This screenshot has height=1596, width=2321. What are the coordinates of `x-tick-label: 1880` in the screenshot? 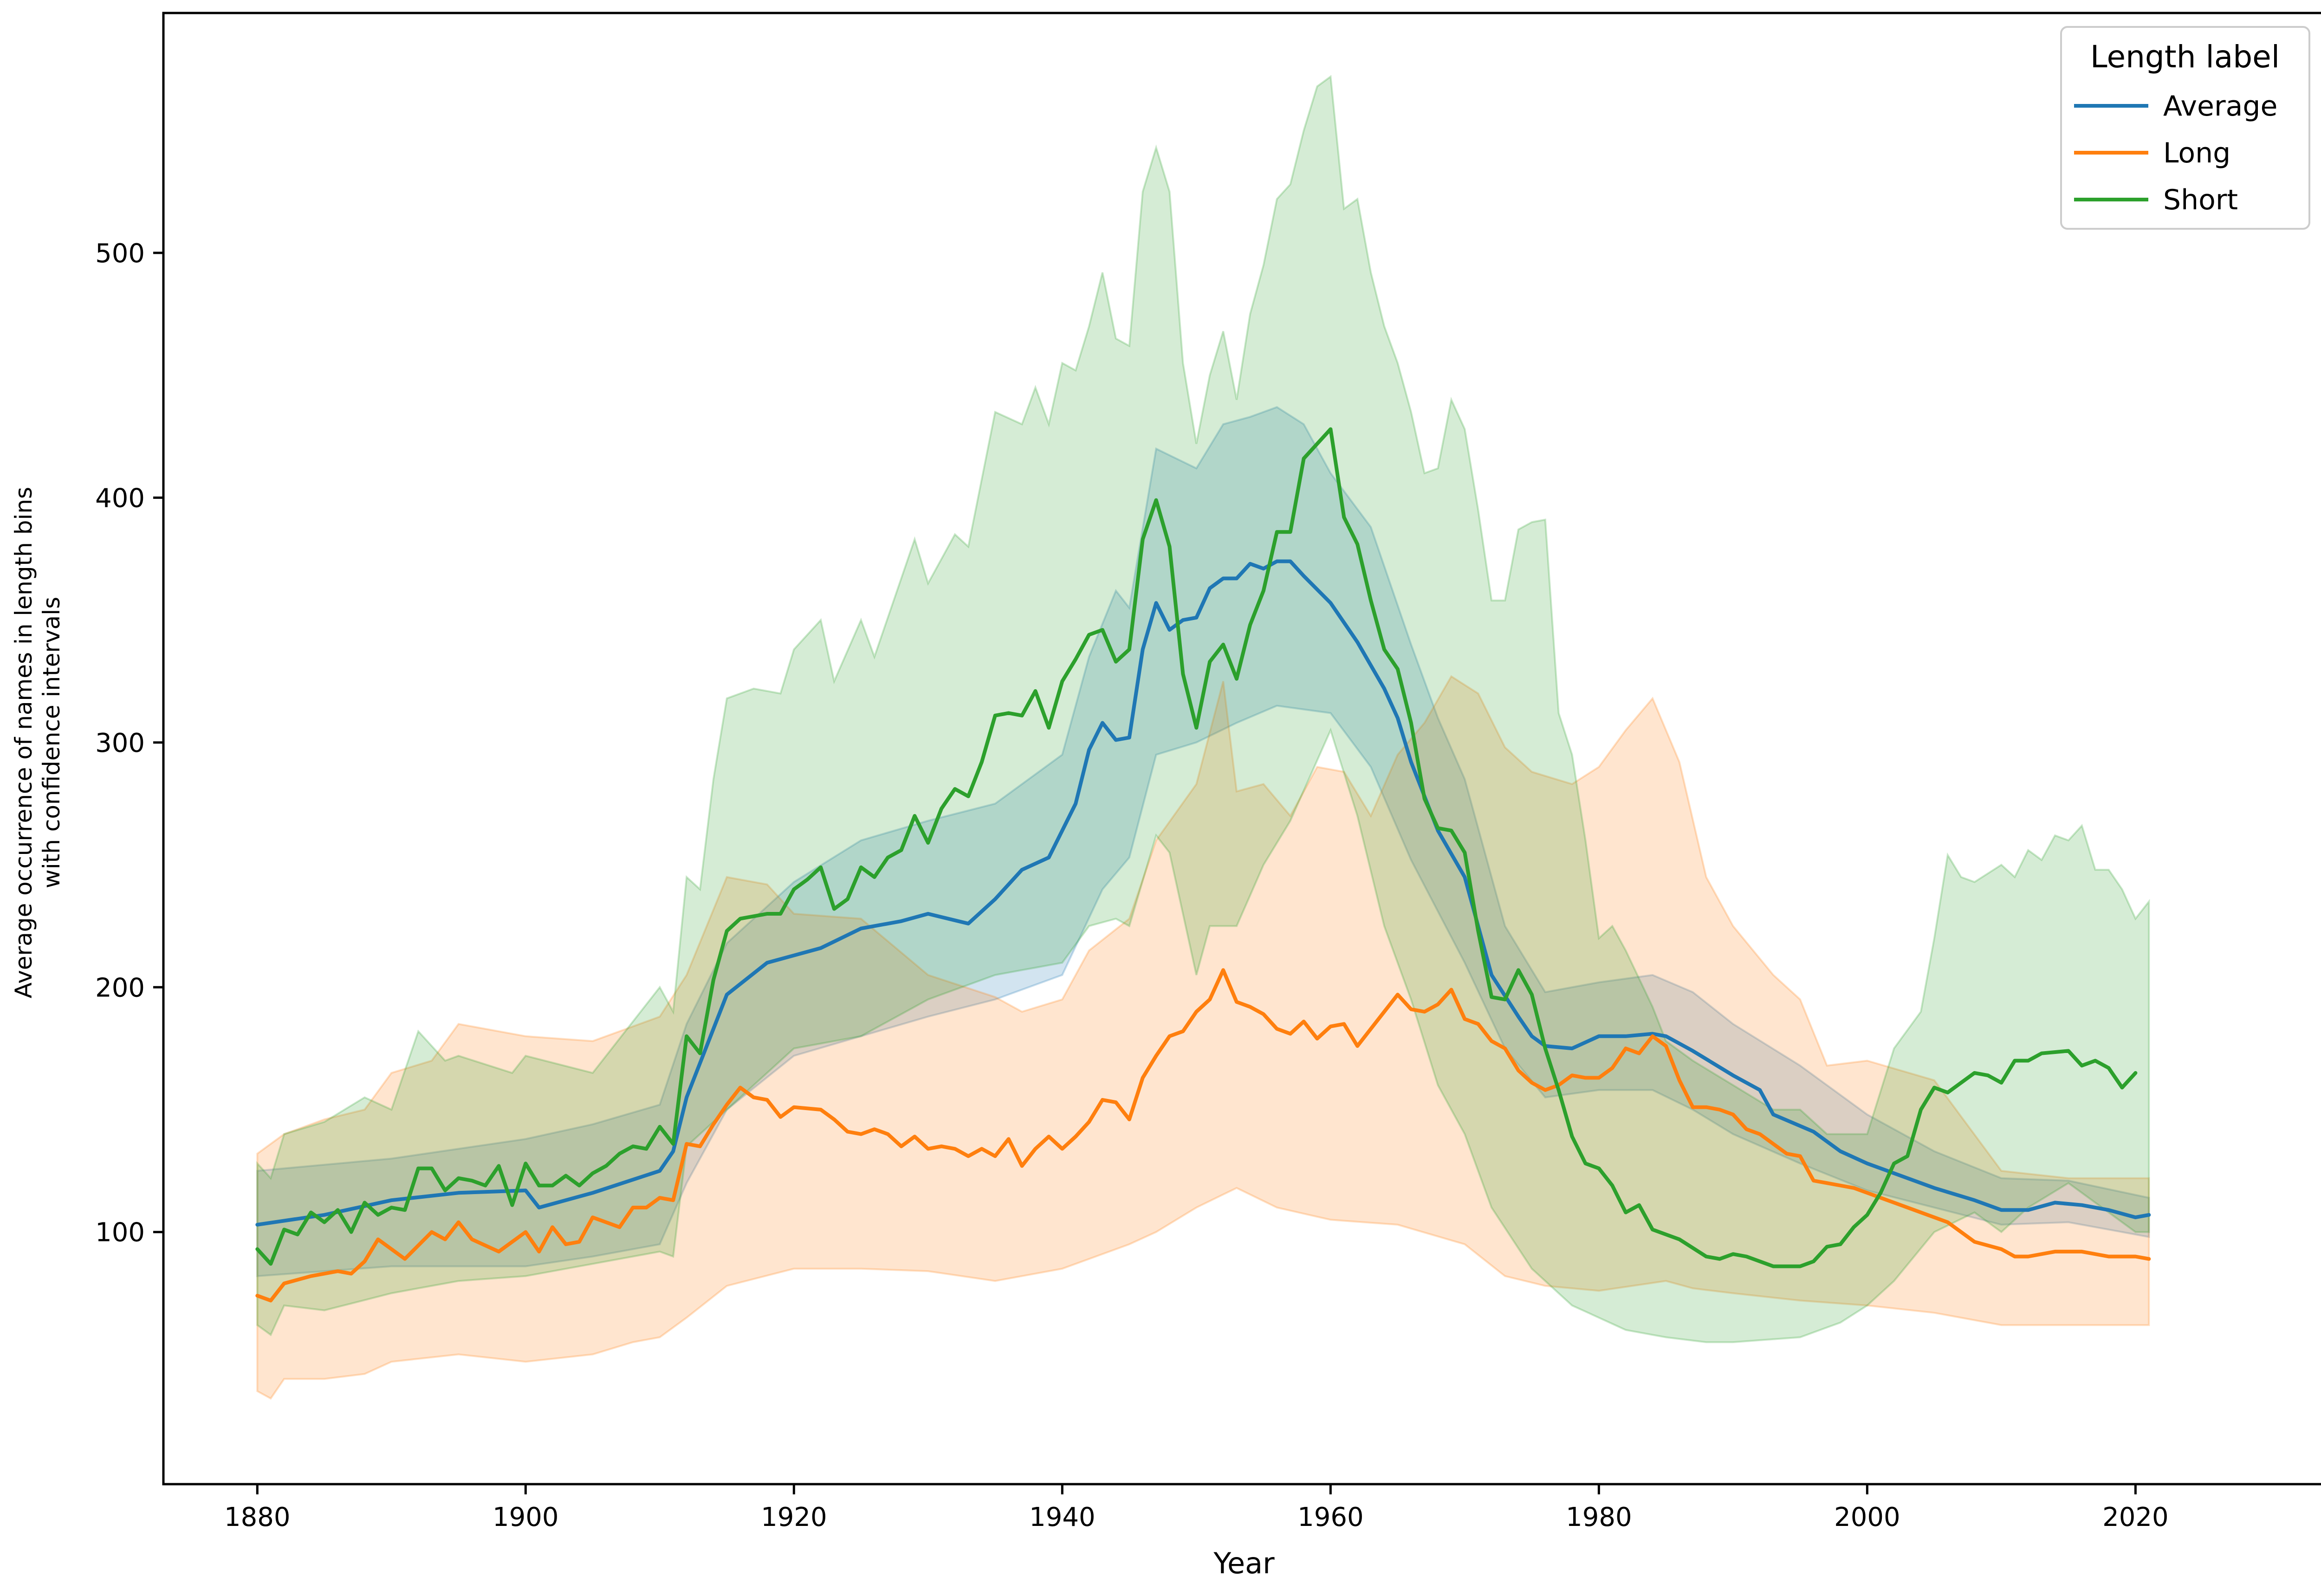 It's located at (257, 1517).